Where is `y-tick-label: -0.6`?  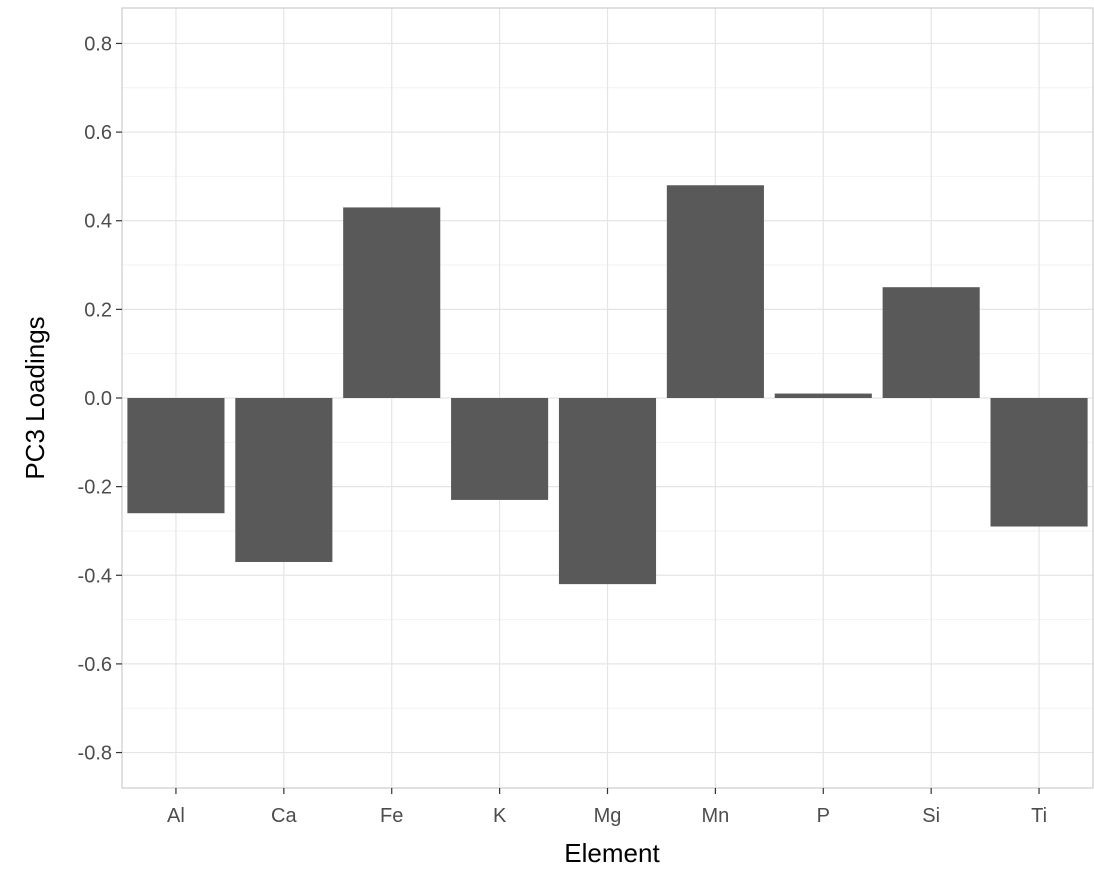
y-tick-label: -0.6 is located at coordinates (95, 665).